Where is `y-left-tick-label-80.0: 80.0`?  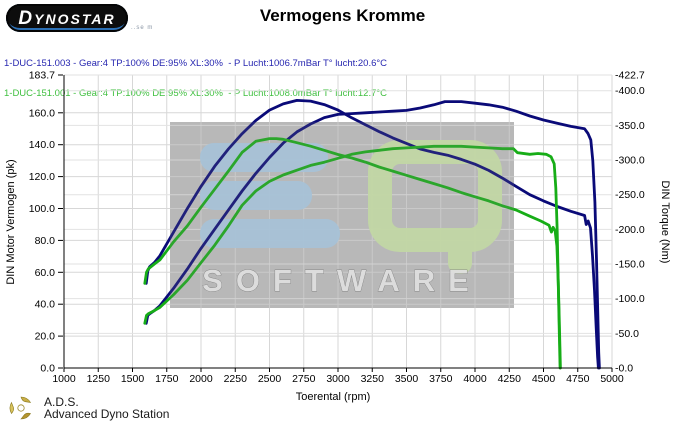
y-left-tick-label-80.0: 80.0 is located at coordinates (45, 241).